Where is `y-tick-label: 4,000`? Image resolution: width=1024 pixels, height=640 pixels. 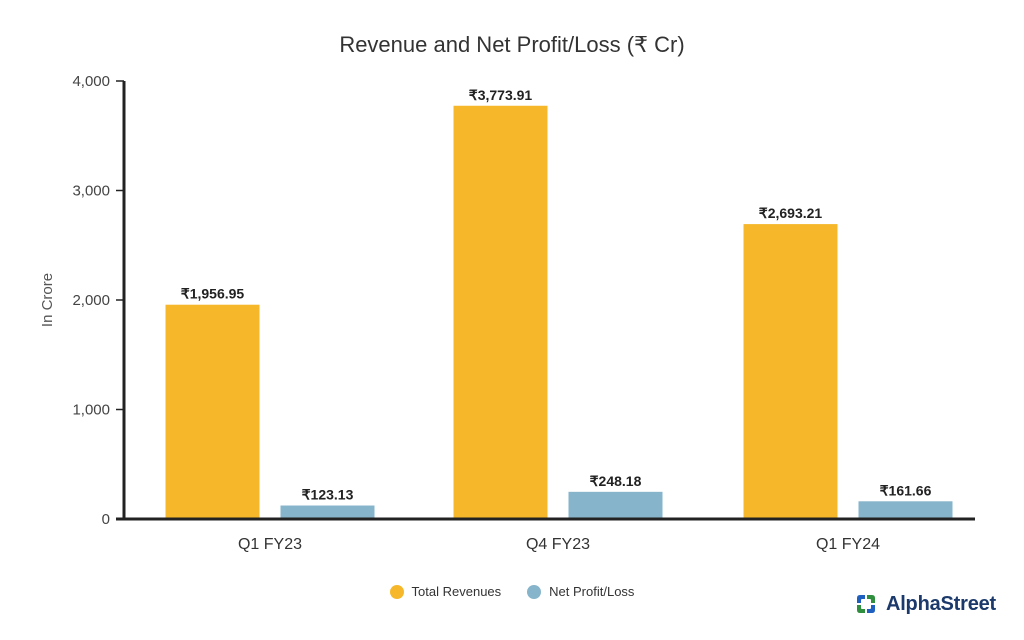
y-tick-label: 4,000 is located at coordinates (91, 81).